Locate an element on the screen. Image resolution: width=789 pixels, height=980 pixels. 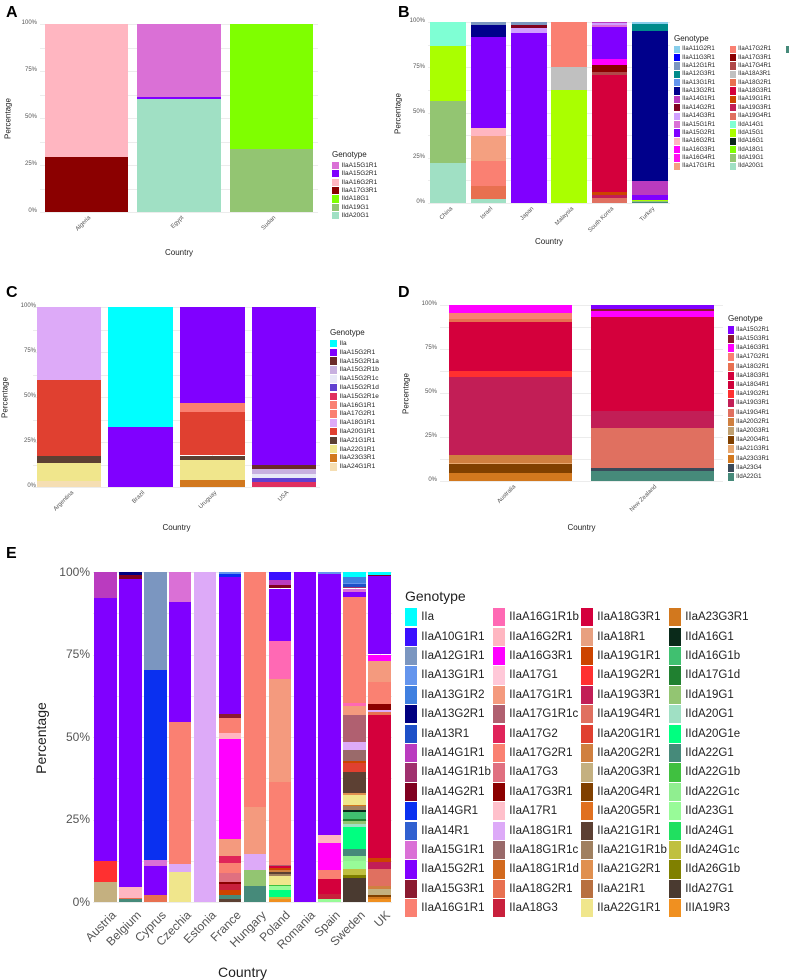
legend-item: IIaA16G4R1 is located at coordinates (694, 158).